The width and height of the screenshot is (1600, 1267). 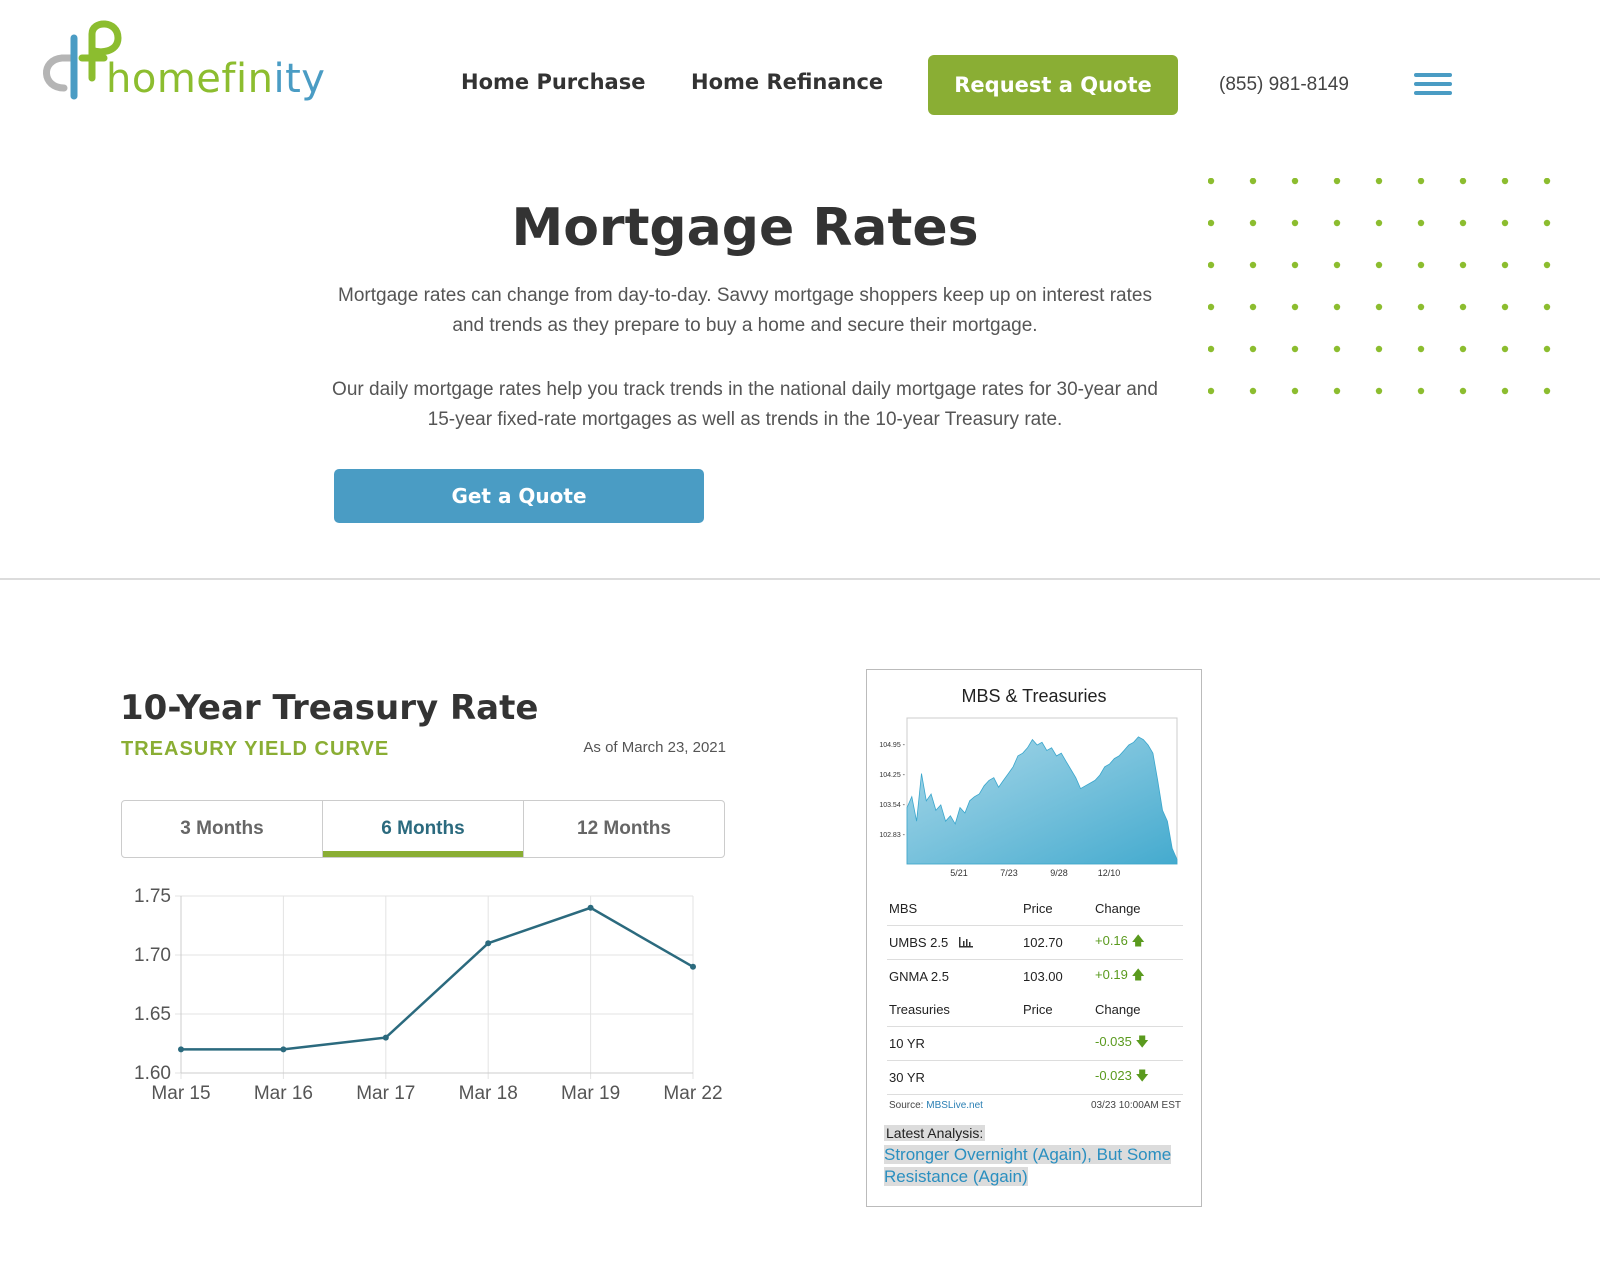 What do you see at coordinates (519, 496) in the screenshot?
I see `get-quote-button: Get a Quote` at bounding box center [519, 496].